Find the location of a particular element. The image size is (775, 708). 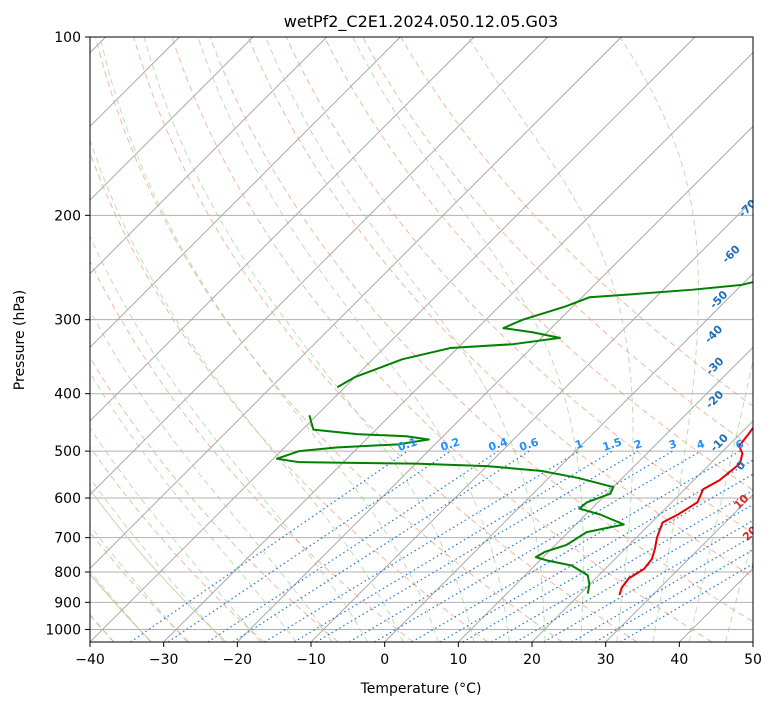

mixing-ratio-label: 0.2 is located at coordinates (450, 444).